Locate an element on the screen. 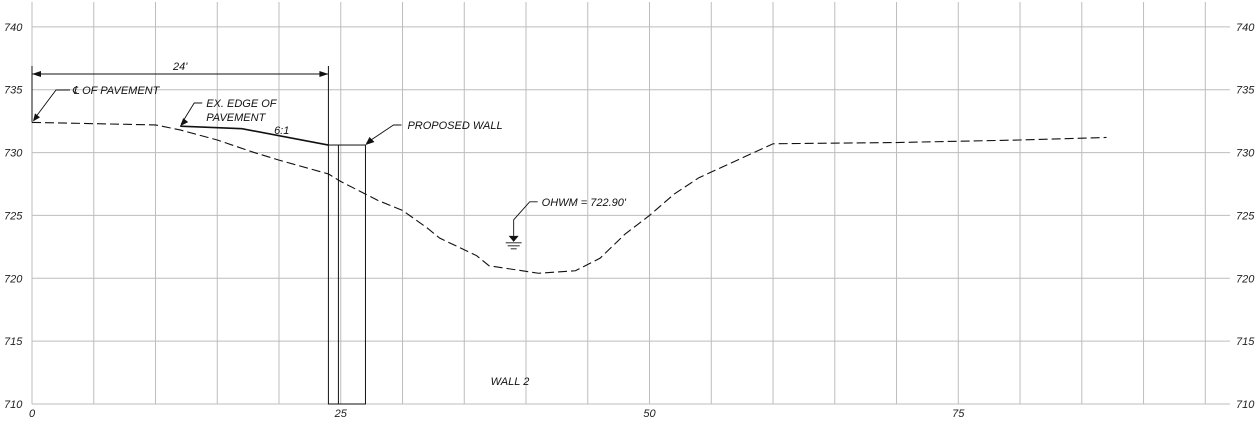 The height and width of the screenshot is (425, 1257). centerline-arrow is located at coordinates (36, 117).